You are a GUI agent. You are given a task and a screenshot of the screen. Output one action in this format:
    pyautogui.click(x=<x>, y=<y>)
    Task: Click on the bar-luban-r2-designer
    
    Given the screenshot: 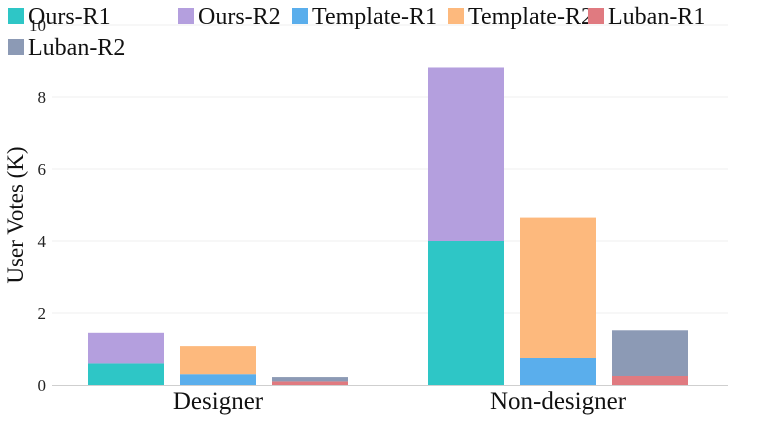 What is the action you would take?
    pyautogui.click(x=310, y=379)
    